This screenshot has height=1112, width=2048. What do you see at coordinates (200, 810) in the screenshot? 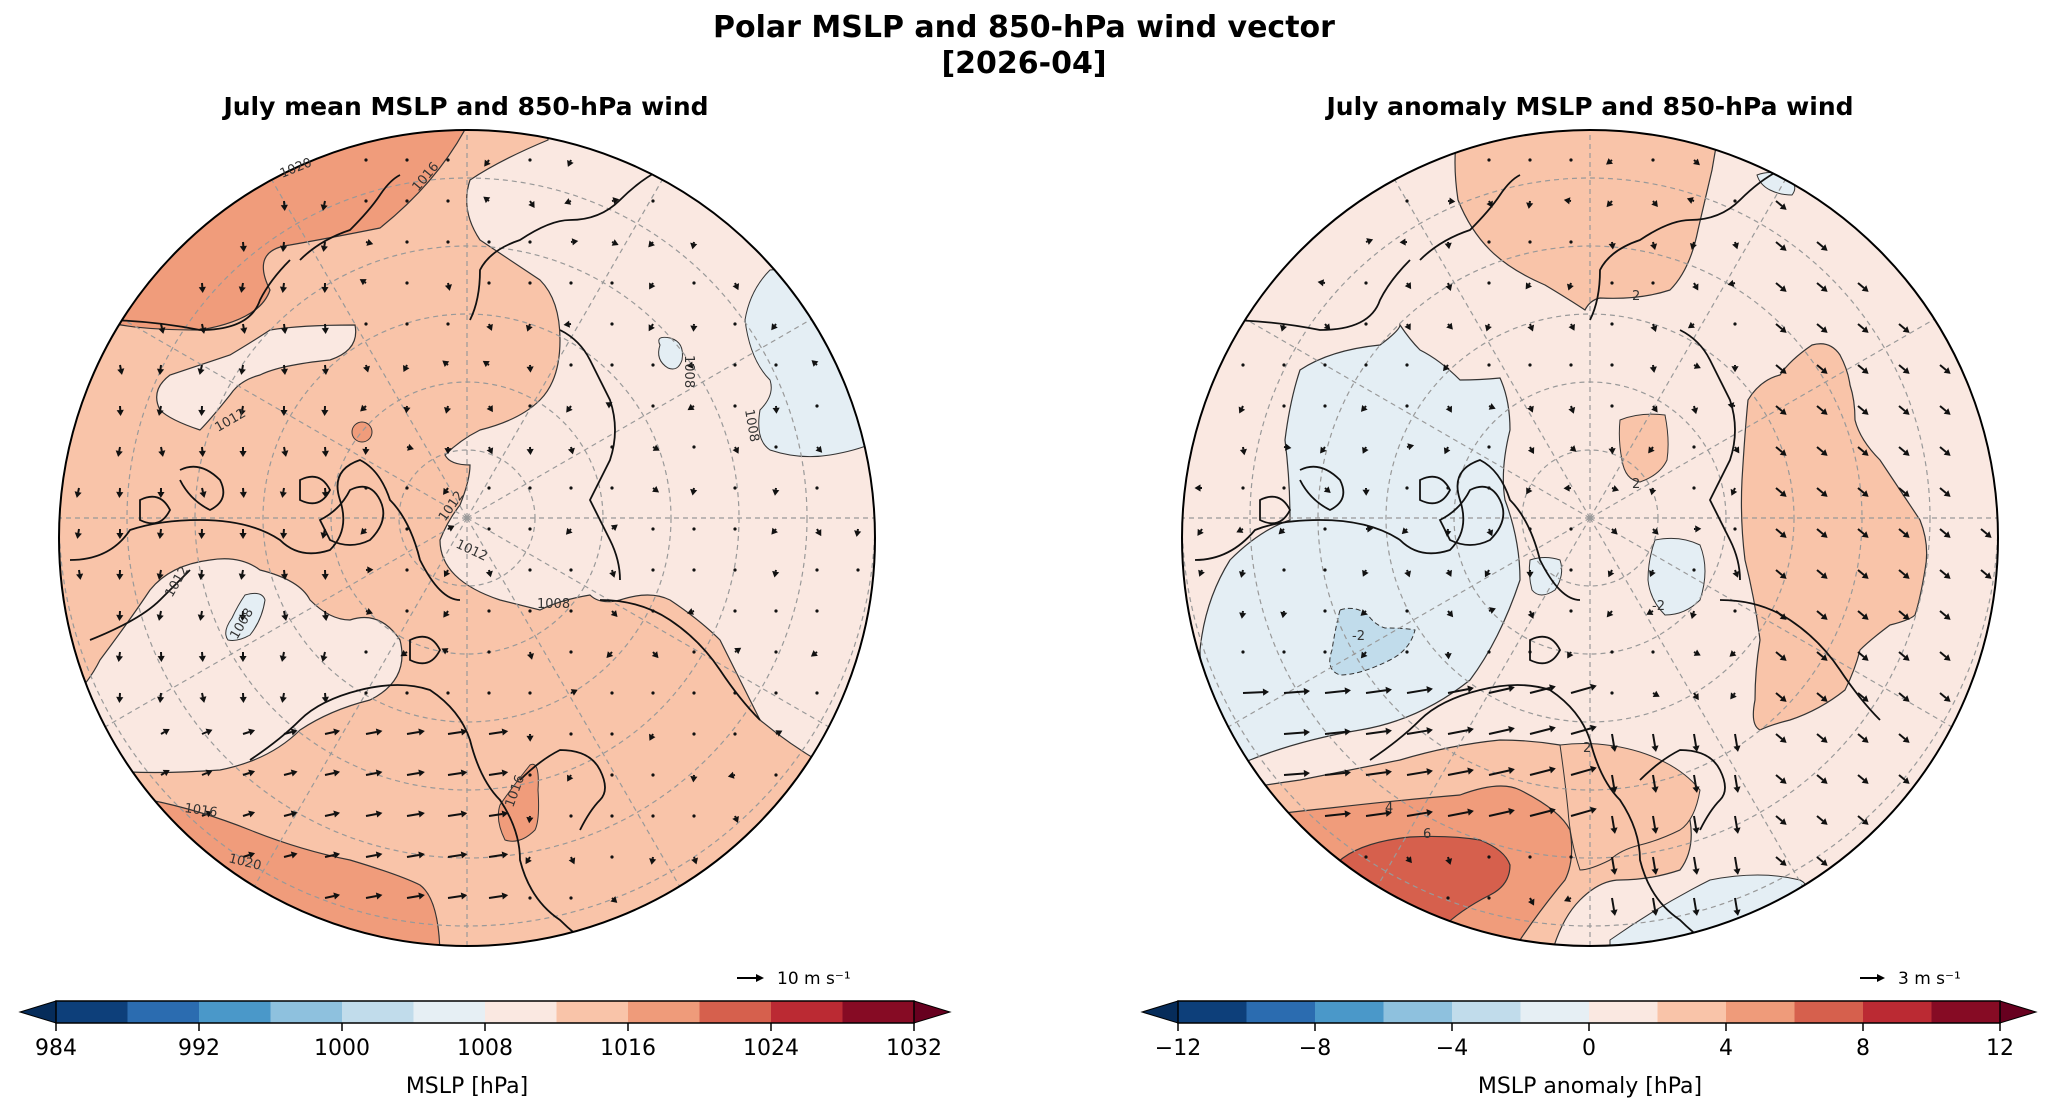
I see `contour-label: 1016` at bounding box center [200, 810].